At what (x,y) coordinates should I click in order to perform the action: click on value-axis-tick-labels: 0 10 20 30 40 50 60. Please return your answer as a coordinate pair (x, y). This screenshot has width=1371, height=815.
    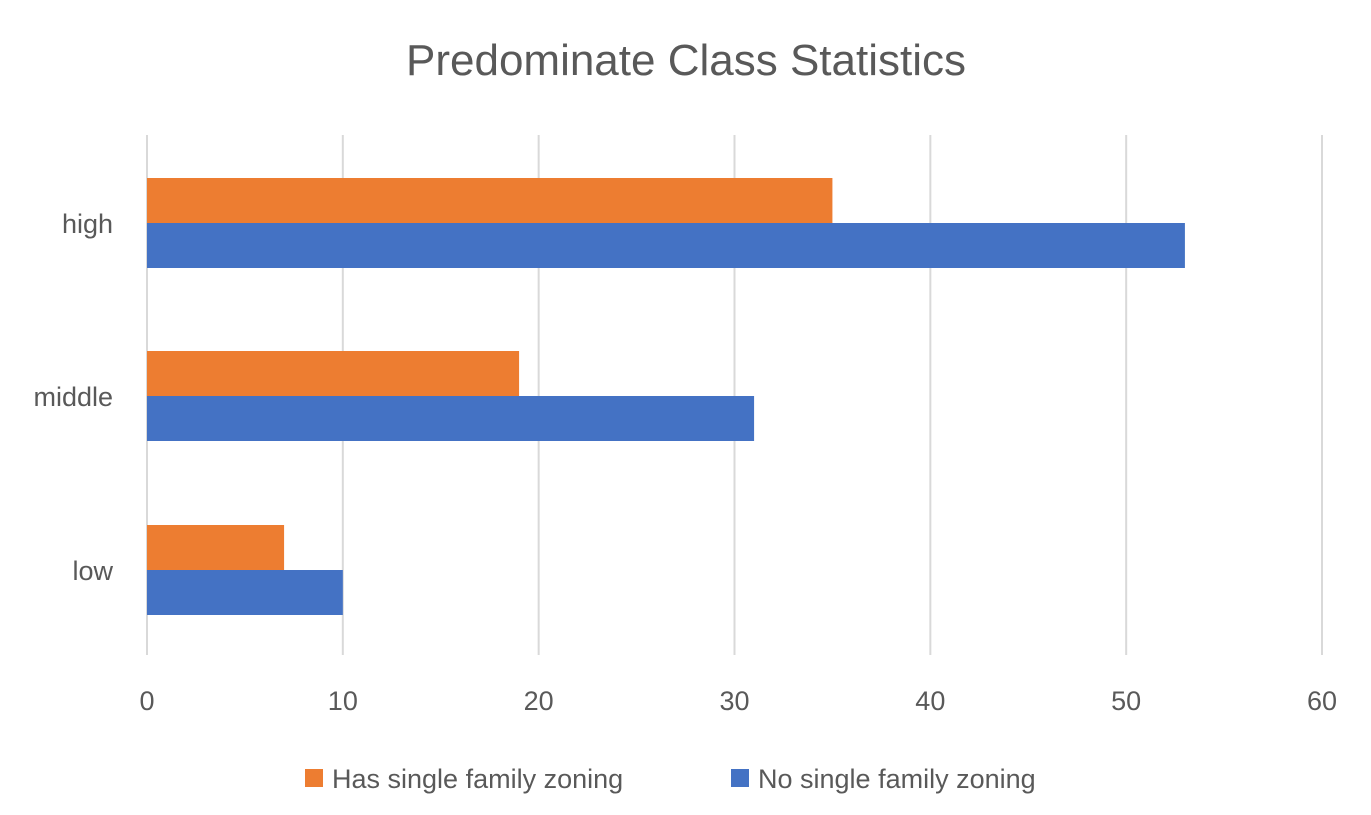
    Looking at the image, I should click on (738, 701).